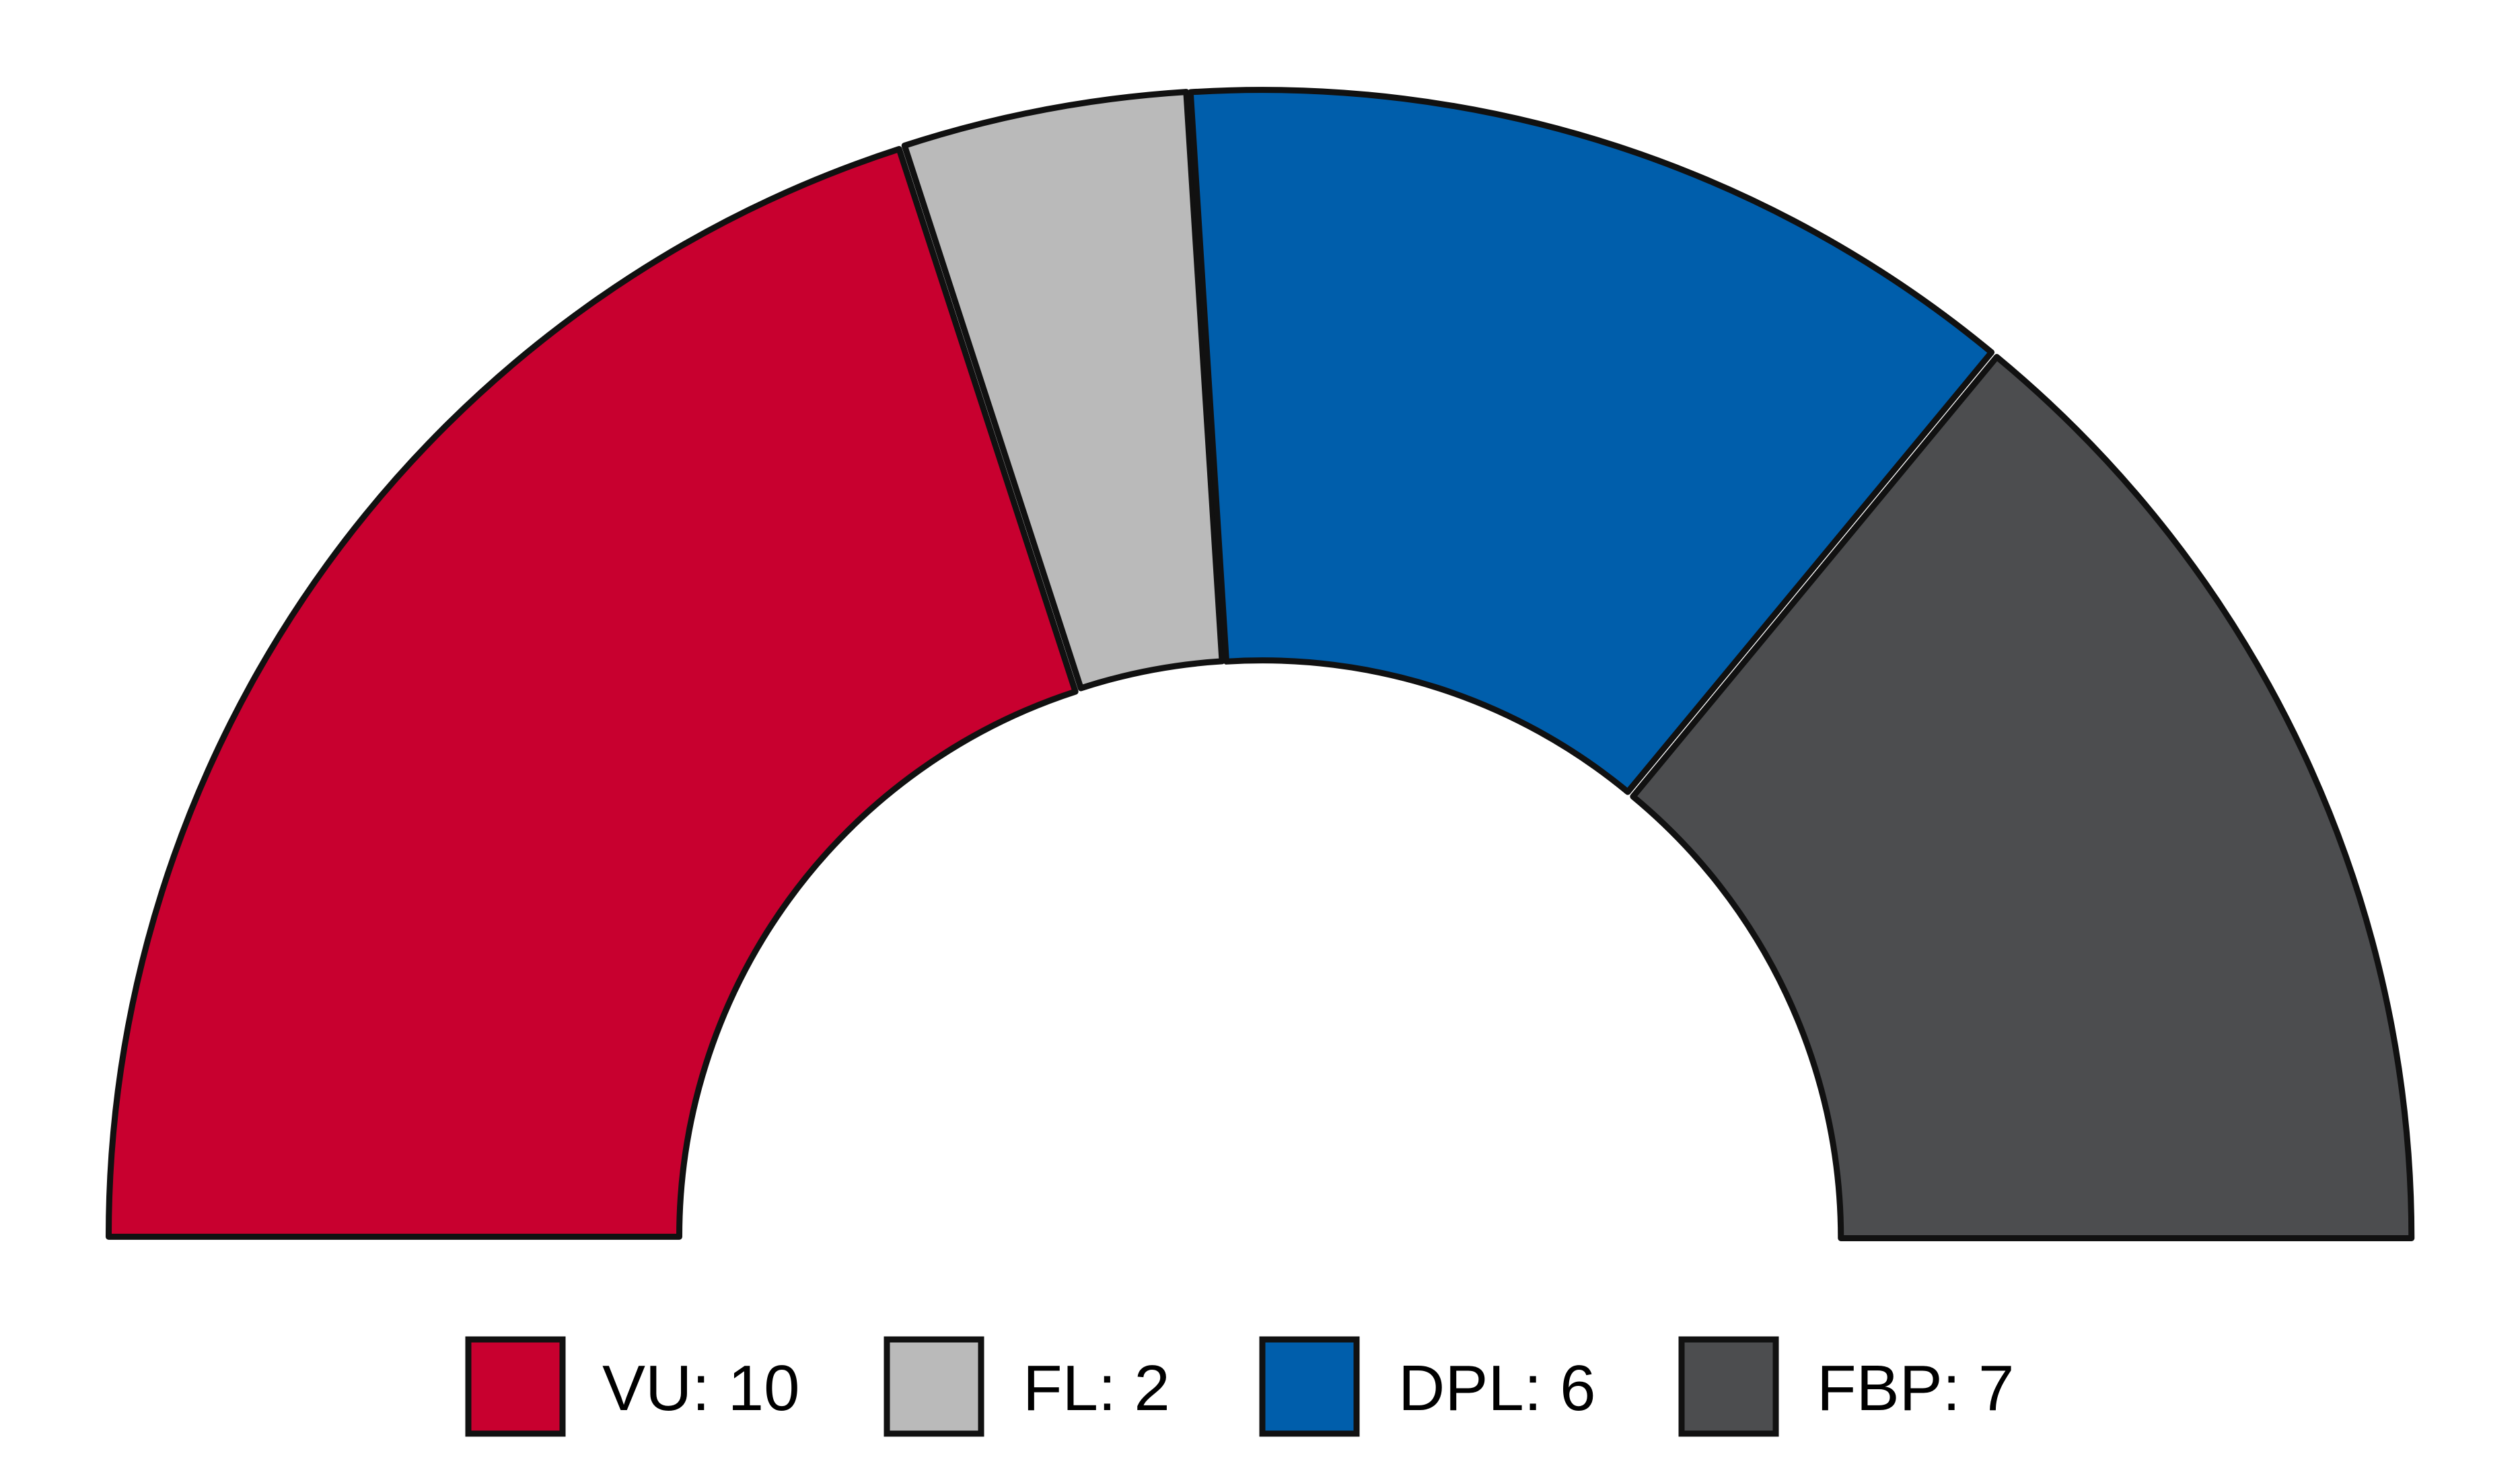  Describe the element at coordinates (934, 1387) in the screenshot. I see `legend-swatch-fl` at that location.